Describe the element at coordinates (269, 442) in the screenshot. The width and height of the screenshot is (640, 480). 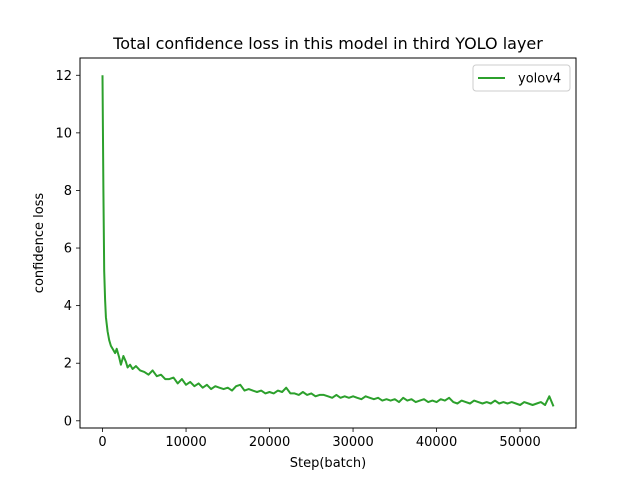
I see `x-tick-label: 20000` at that location.